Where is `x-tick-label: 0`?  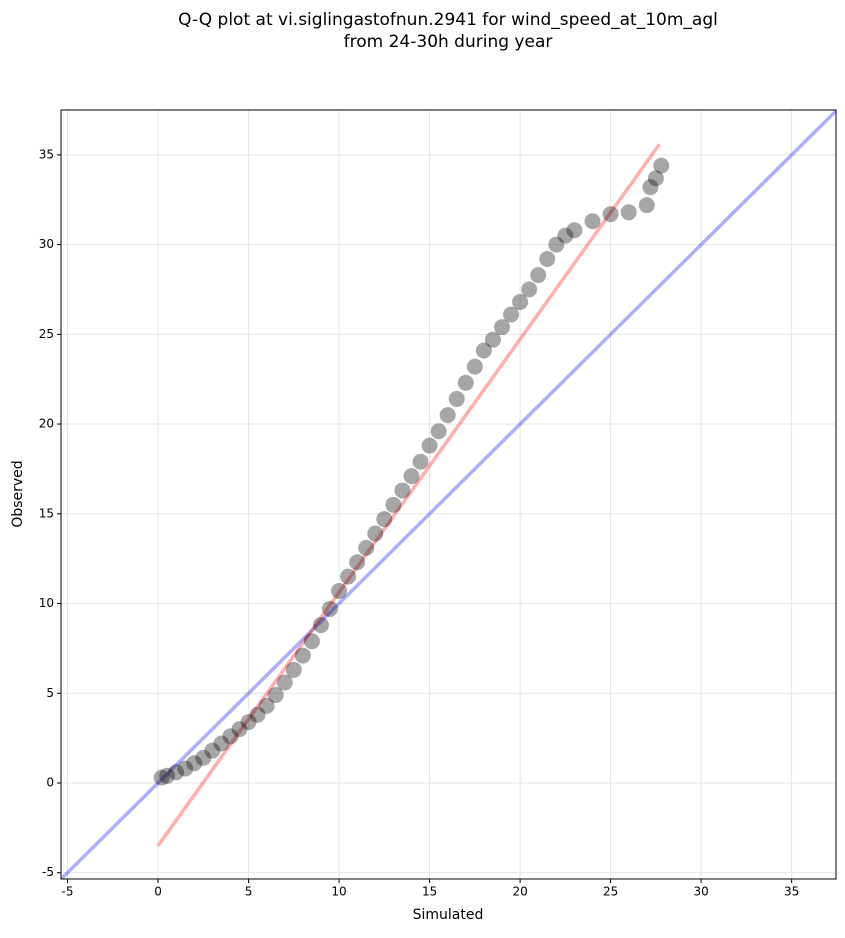
x-tick-label: 0 is located at coordinates (158, 892).